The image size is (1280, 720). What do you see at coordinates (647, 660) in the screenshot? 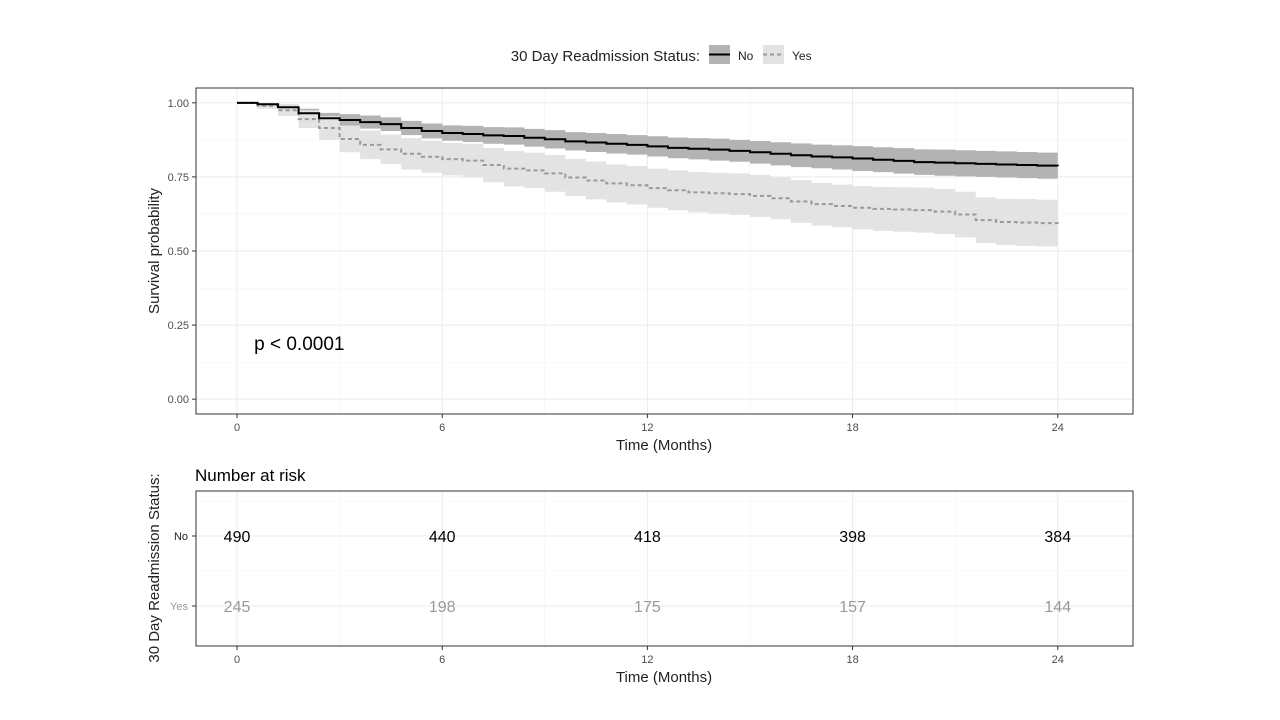
I see `risk-x-tick-label-2: 12` at bounding box center [647, 660].